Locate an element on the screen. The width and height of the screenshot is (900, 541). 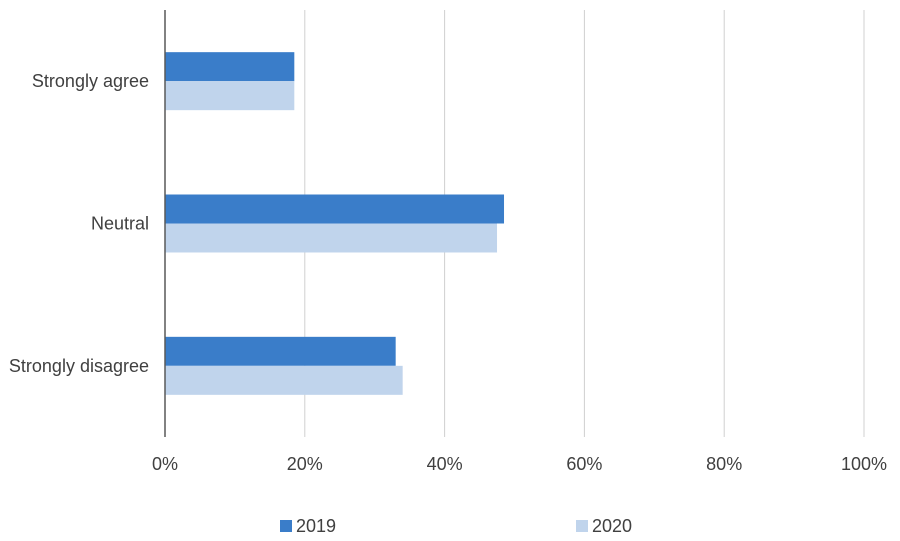
legend: 2019 2020 is located at coordinates (456, 526).